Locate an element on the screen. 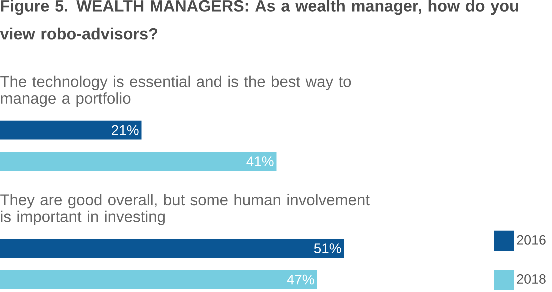 This screenshot has width=552, height=292. data-label: 21% is located at coordinates (125, 130).